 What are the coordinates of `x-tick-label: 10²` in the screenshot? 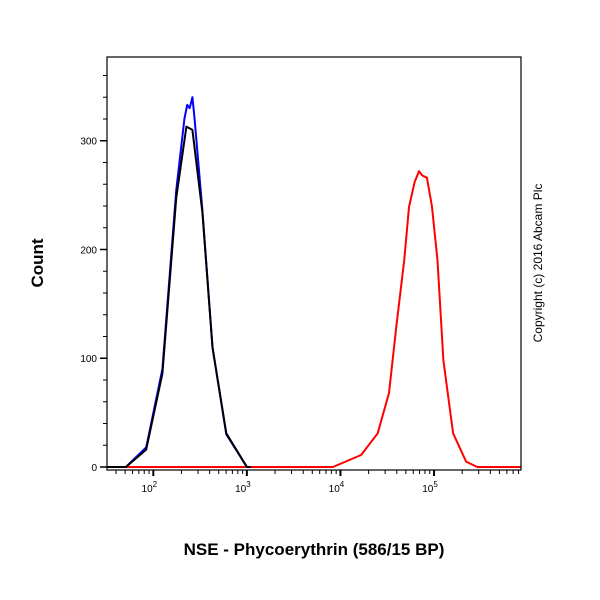 It's located at (150, 487).